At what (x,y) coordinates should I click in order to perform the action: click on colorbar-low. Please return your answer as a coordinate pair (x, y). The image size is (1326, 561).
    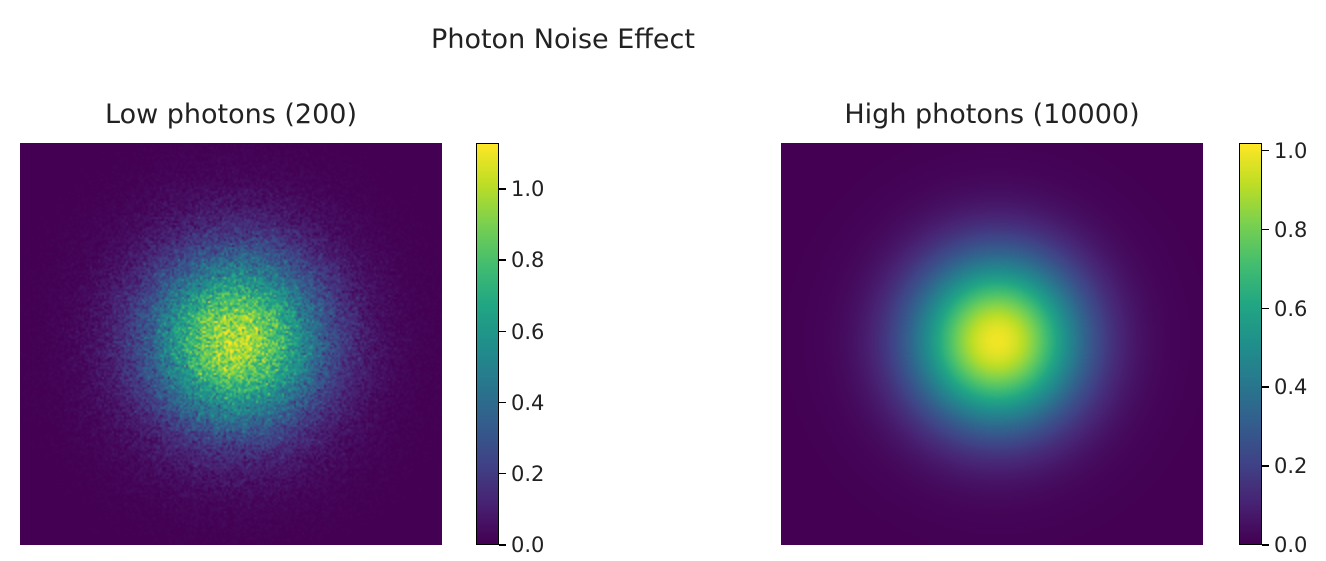
    Looking at the image, I should click on (487, 344).